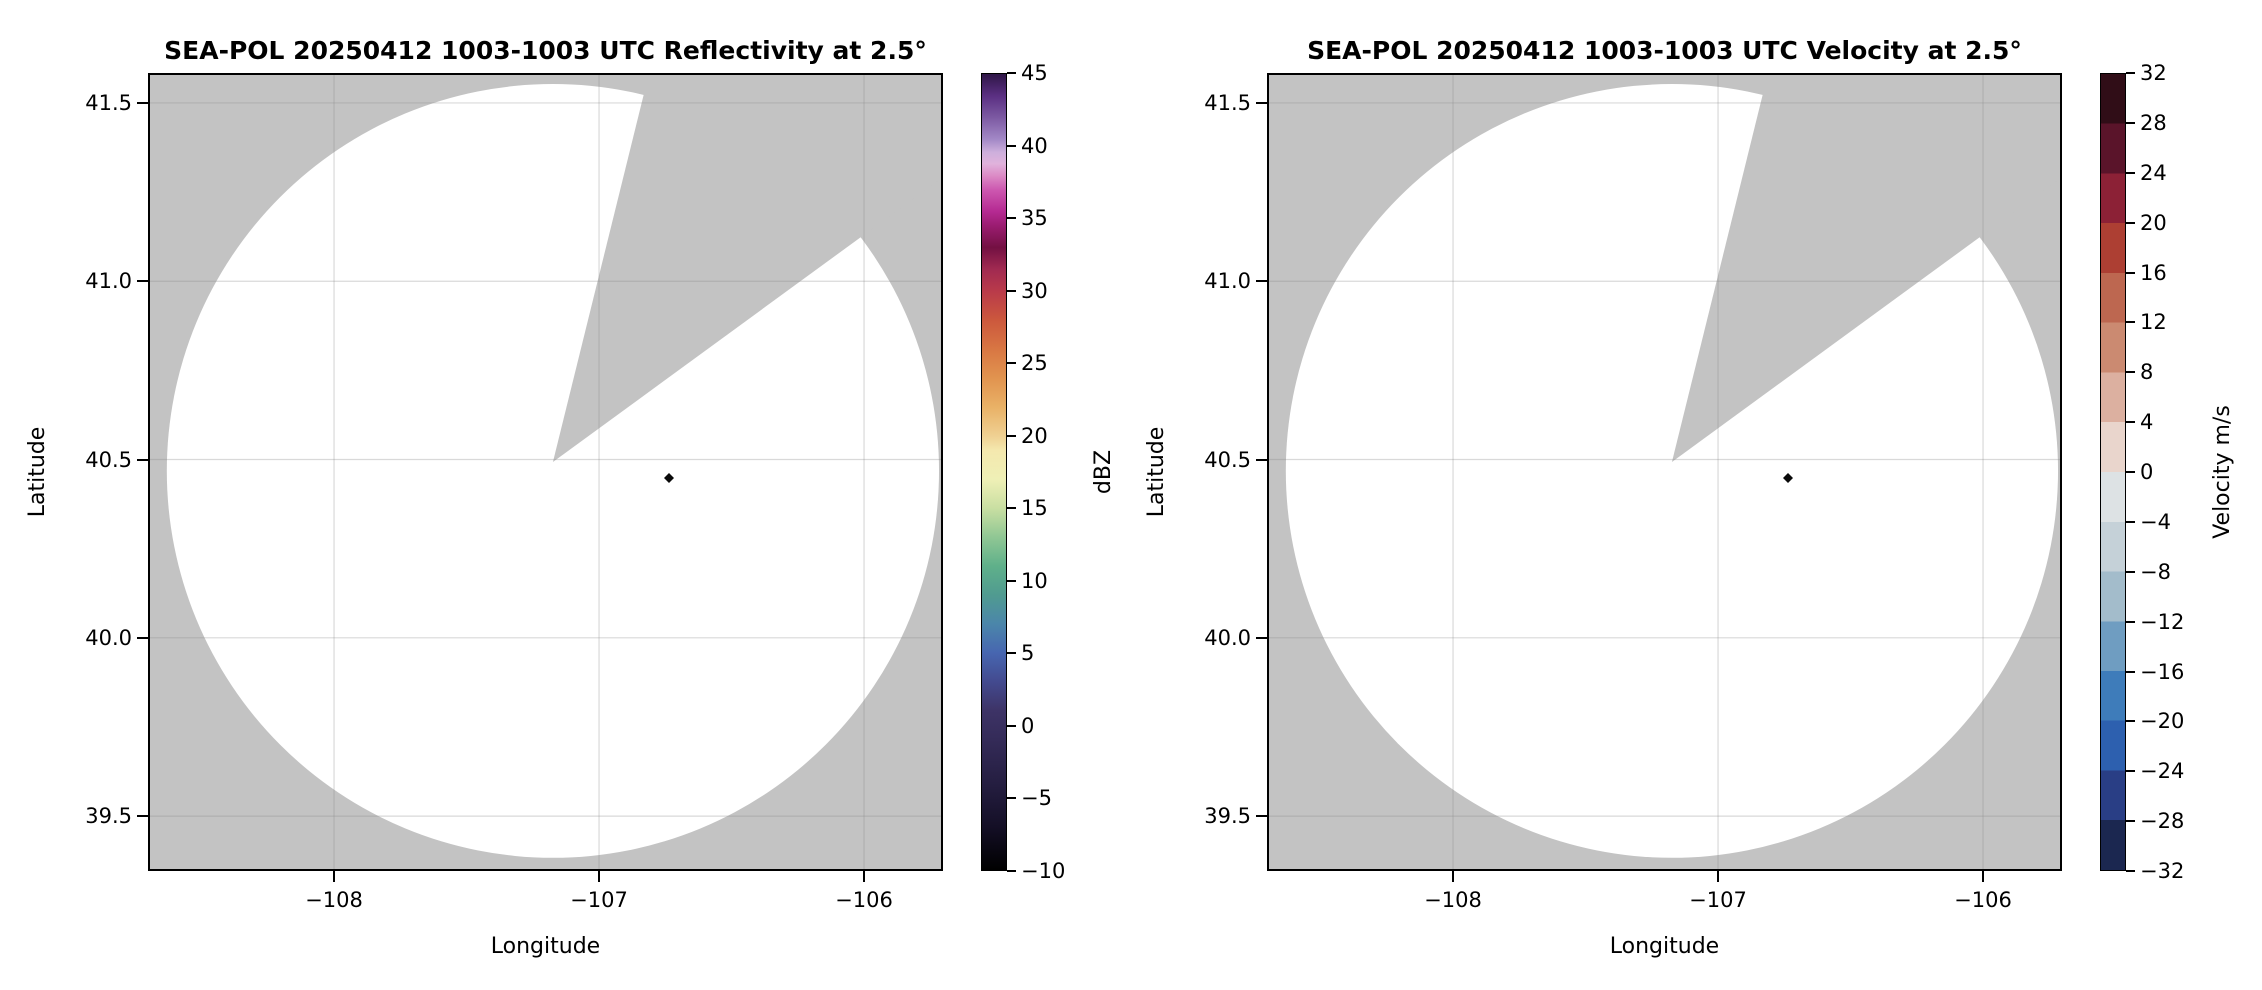 The image size is (2262, 990). What do you see at coordinates (2162, 621) in the screenshot?
I see `colorbar-tick-label: −12` at bounding box center [2162, 621].